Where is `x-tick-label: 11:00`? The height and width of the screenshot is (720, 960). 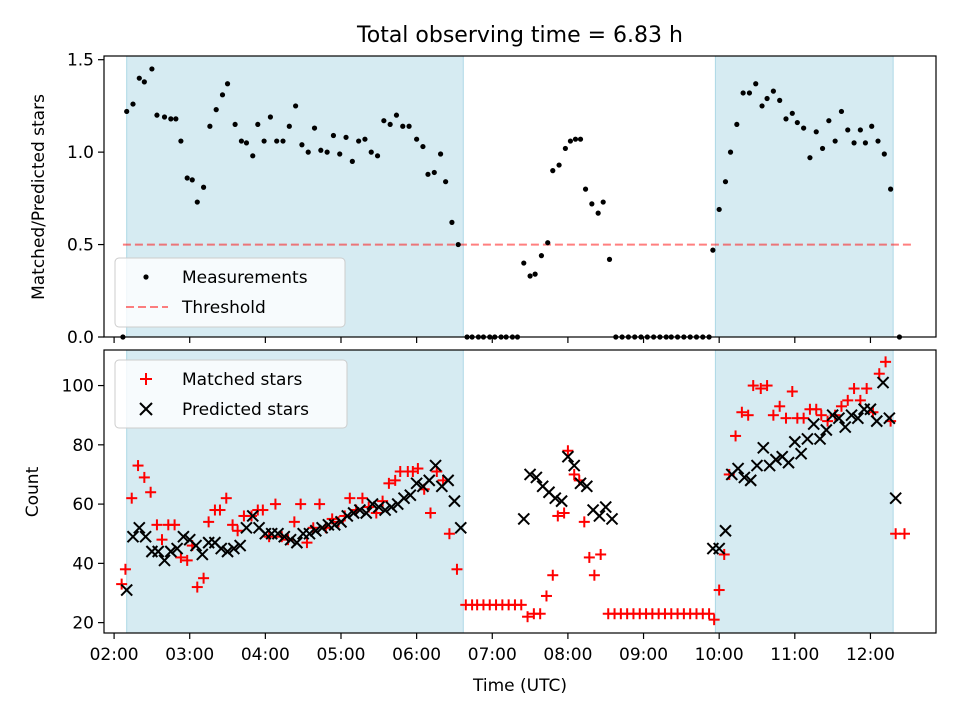
x-tick-label: 11:00 is located at coordinates (794, 655).